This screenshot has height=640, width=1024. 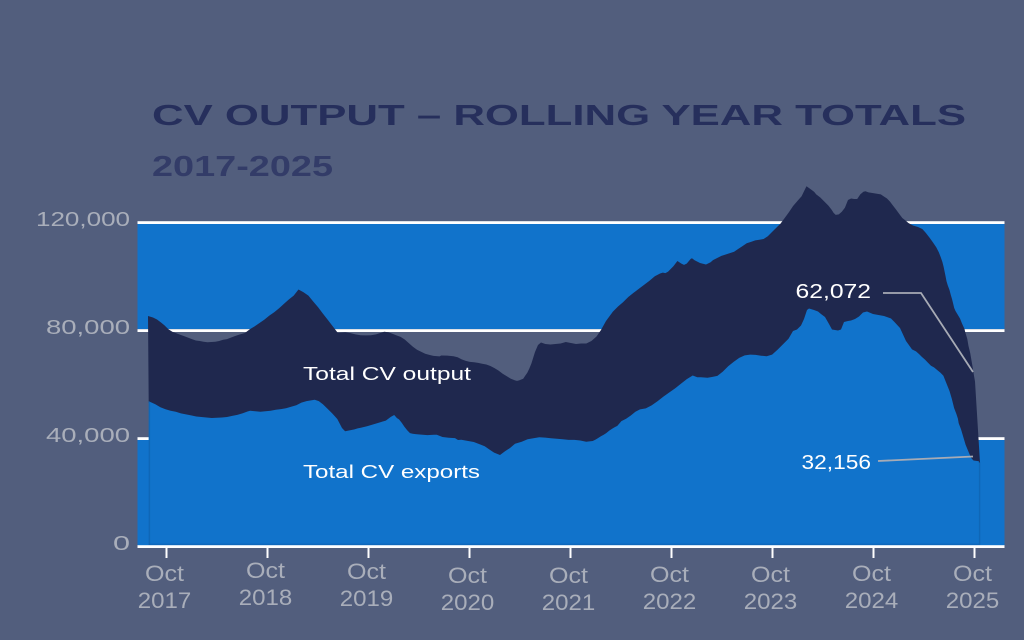 What do you see at coordinates (121, 544) in the screenshot?
I see `svg-text: 0` at bounding box center [121, 544].